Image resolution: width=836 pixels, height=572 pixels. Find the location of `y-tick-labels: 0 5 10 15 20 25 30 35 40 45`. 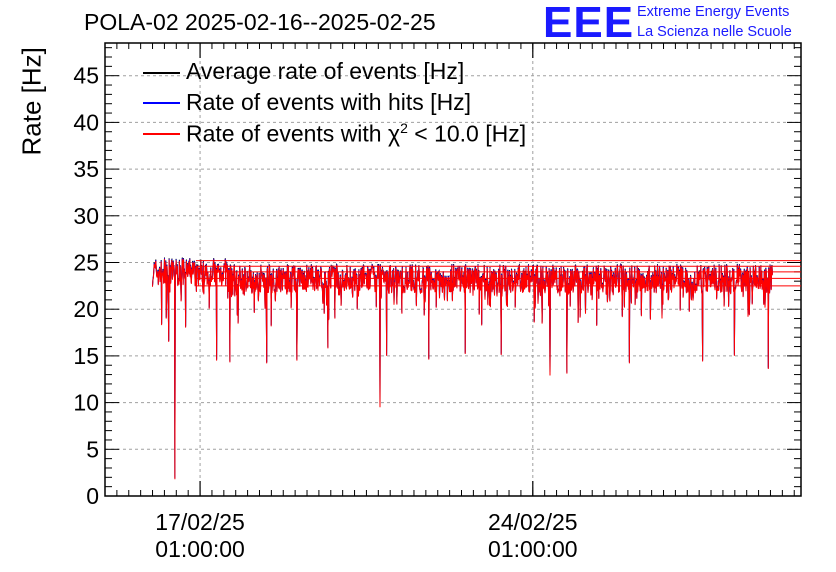

y-tick-labels: 0 5 10 15 20 25 30 35 40 45 is located at coordinates (86, 286).